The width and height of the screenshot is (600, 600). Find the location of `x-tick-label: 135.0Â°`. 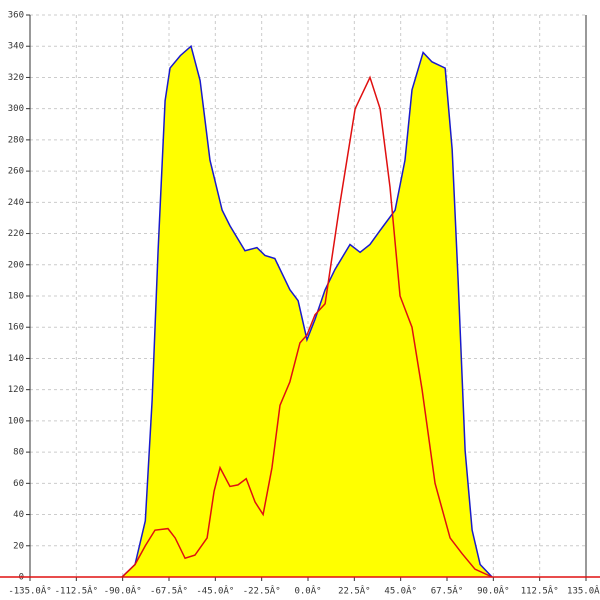

x-tick-label: 135.0Â° is located at coordinates (583, 591).